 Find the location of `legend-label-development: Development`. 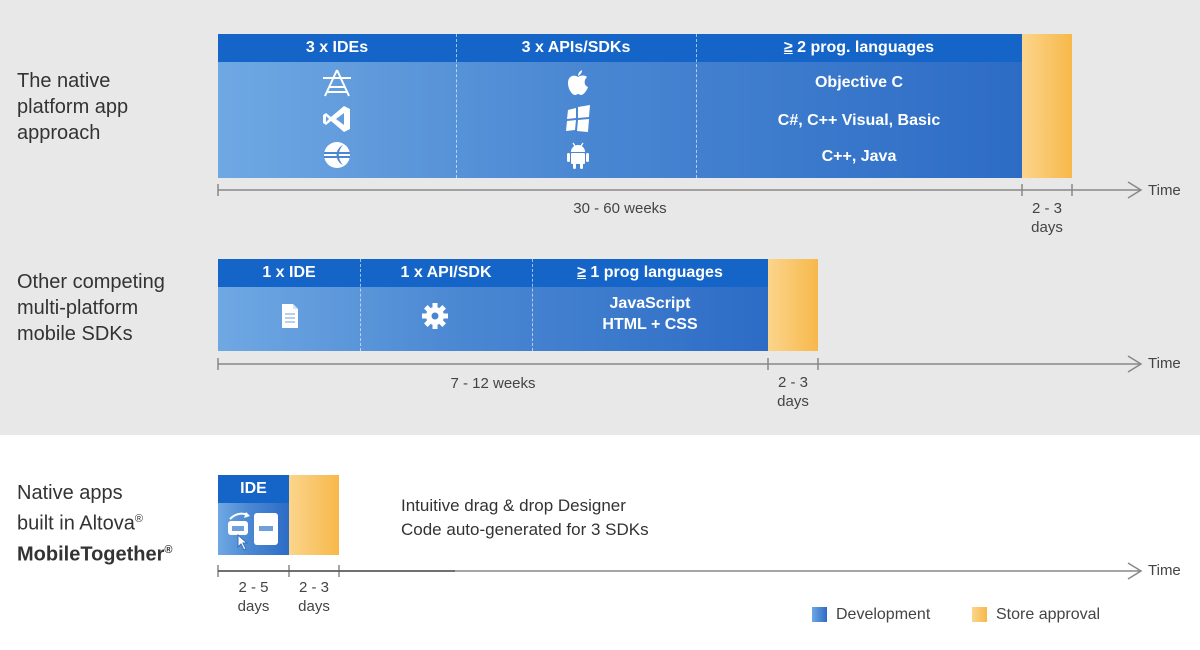

legend-label-development: Development is located at coordinates (883, 614).